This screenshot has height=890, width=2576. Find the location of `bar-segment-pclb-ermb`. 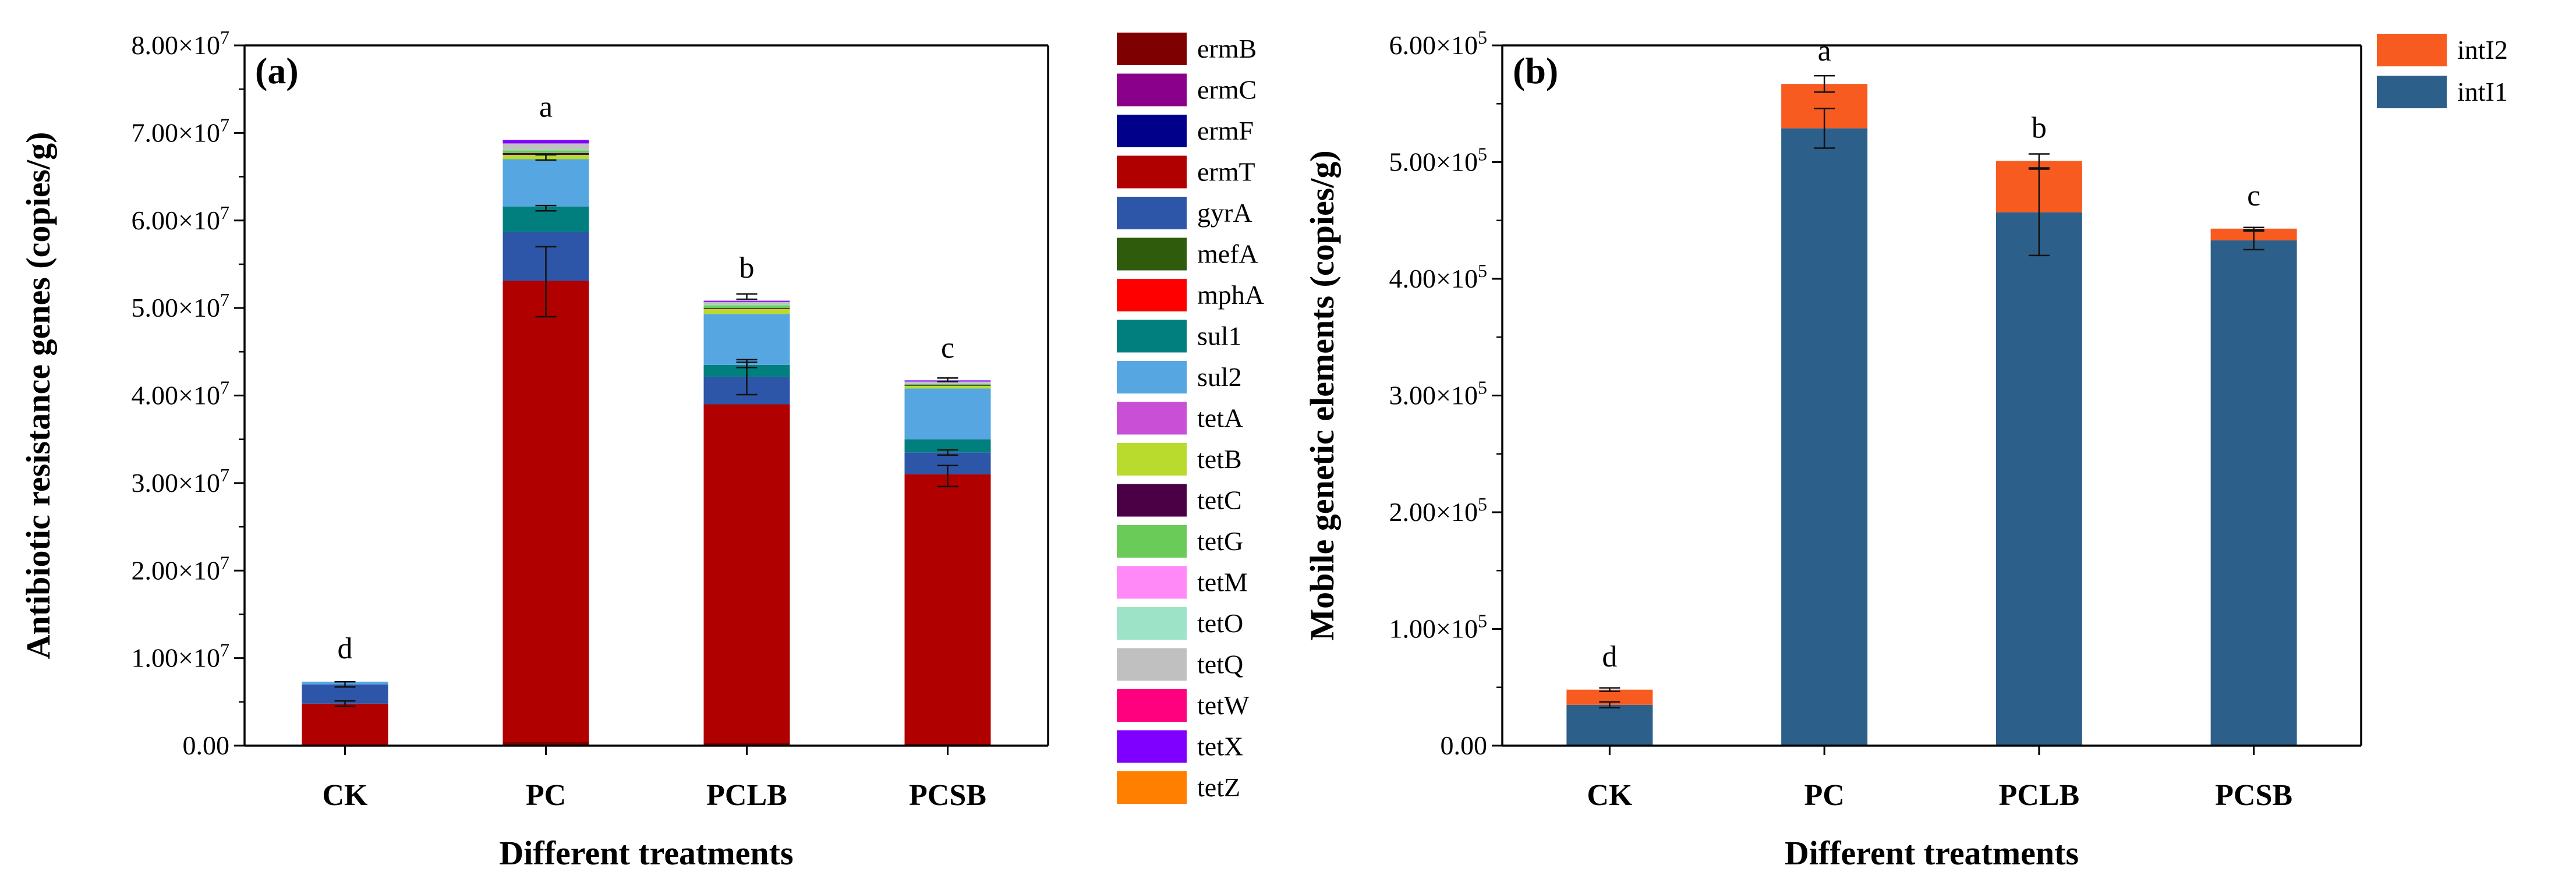

bar-segment-pclb-ermb is located at coordinates (746, 745).